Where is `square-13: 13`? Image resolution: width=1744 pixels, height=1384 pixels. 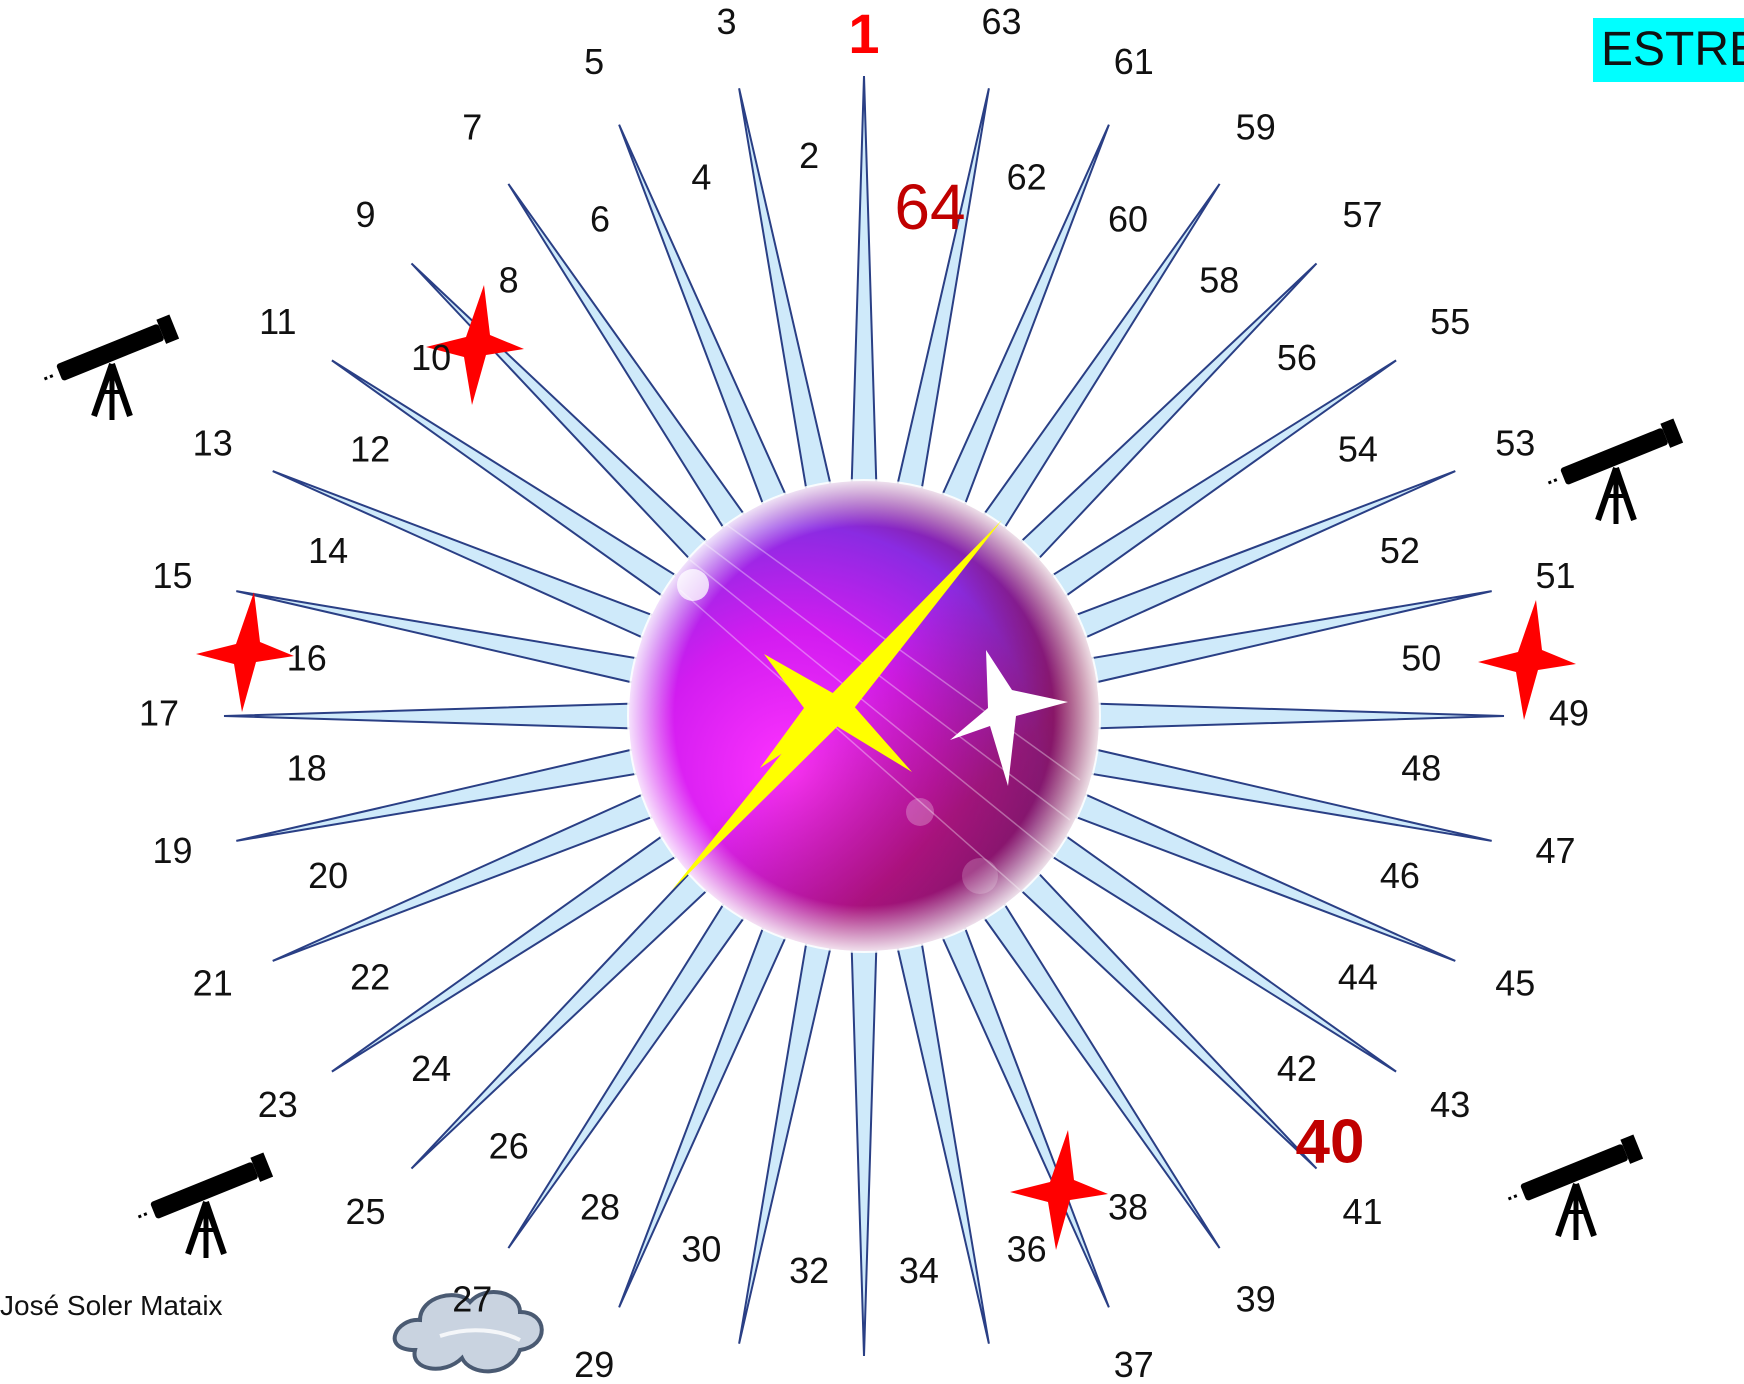 square-13: 13 is located at coordinates (213, 443).